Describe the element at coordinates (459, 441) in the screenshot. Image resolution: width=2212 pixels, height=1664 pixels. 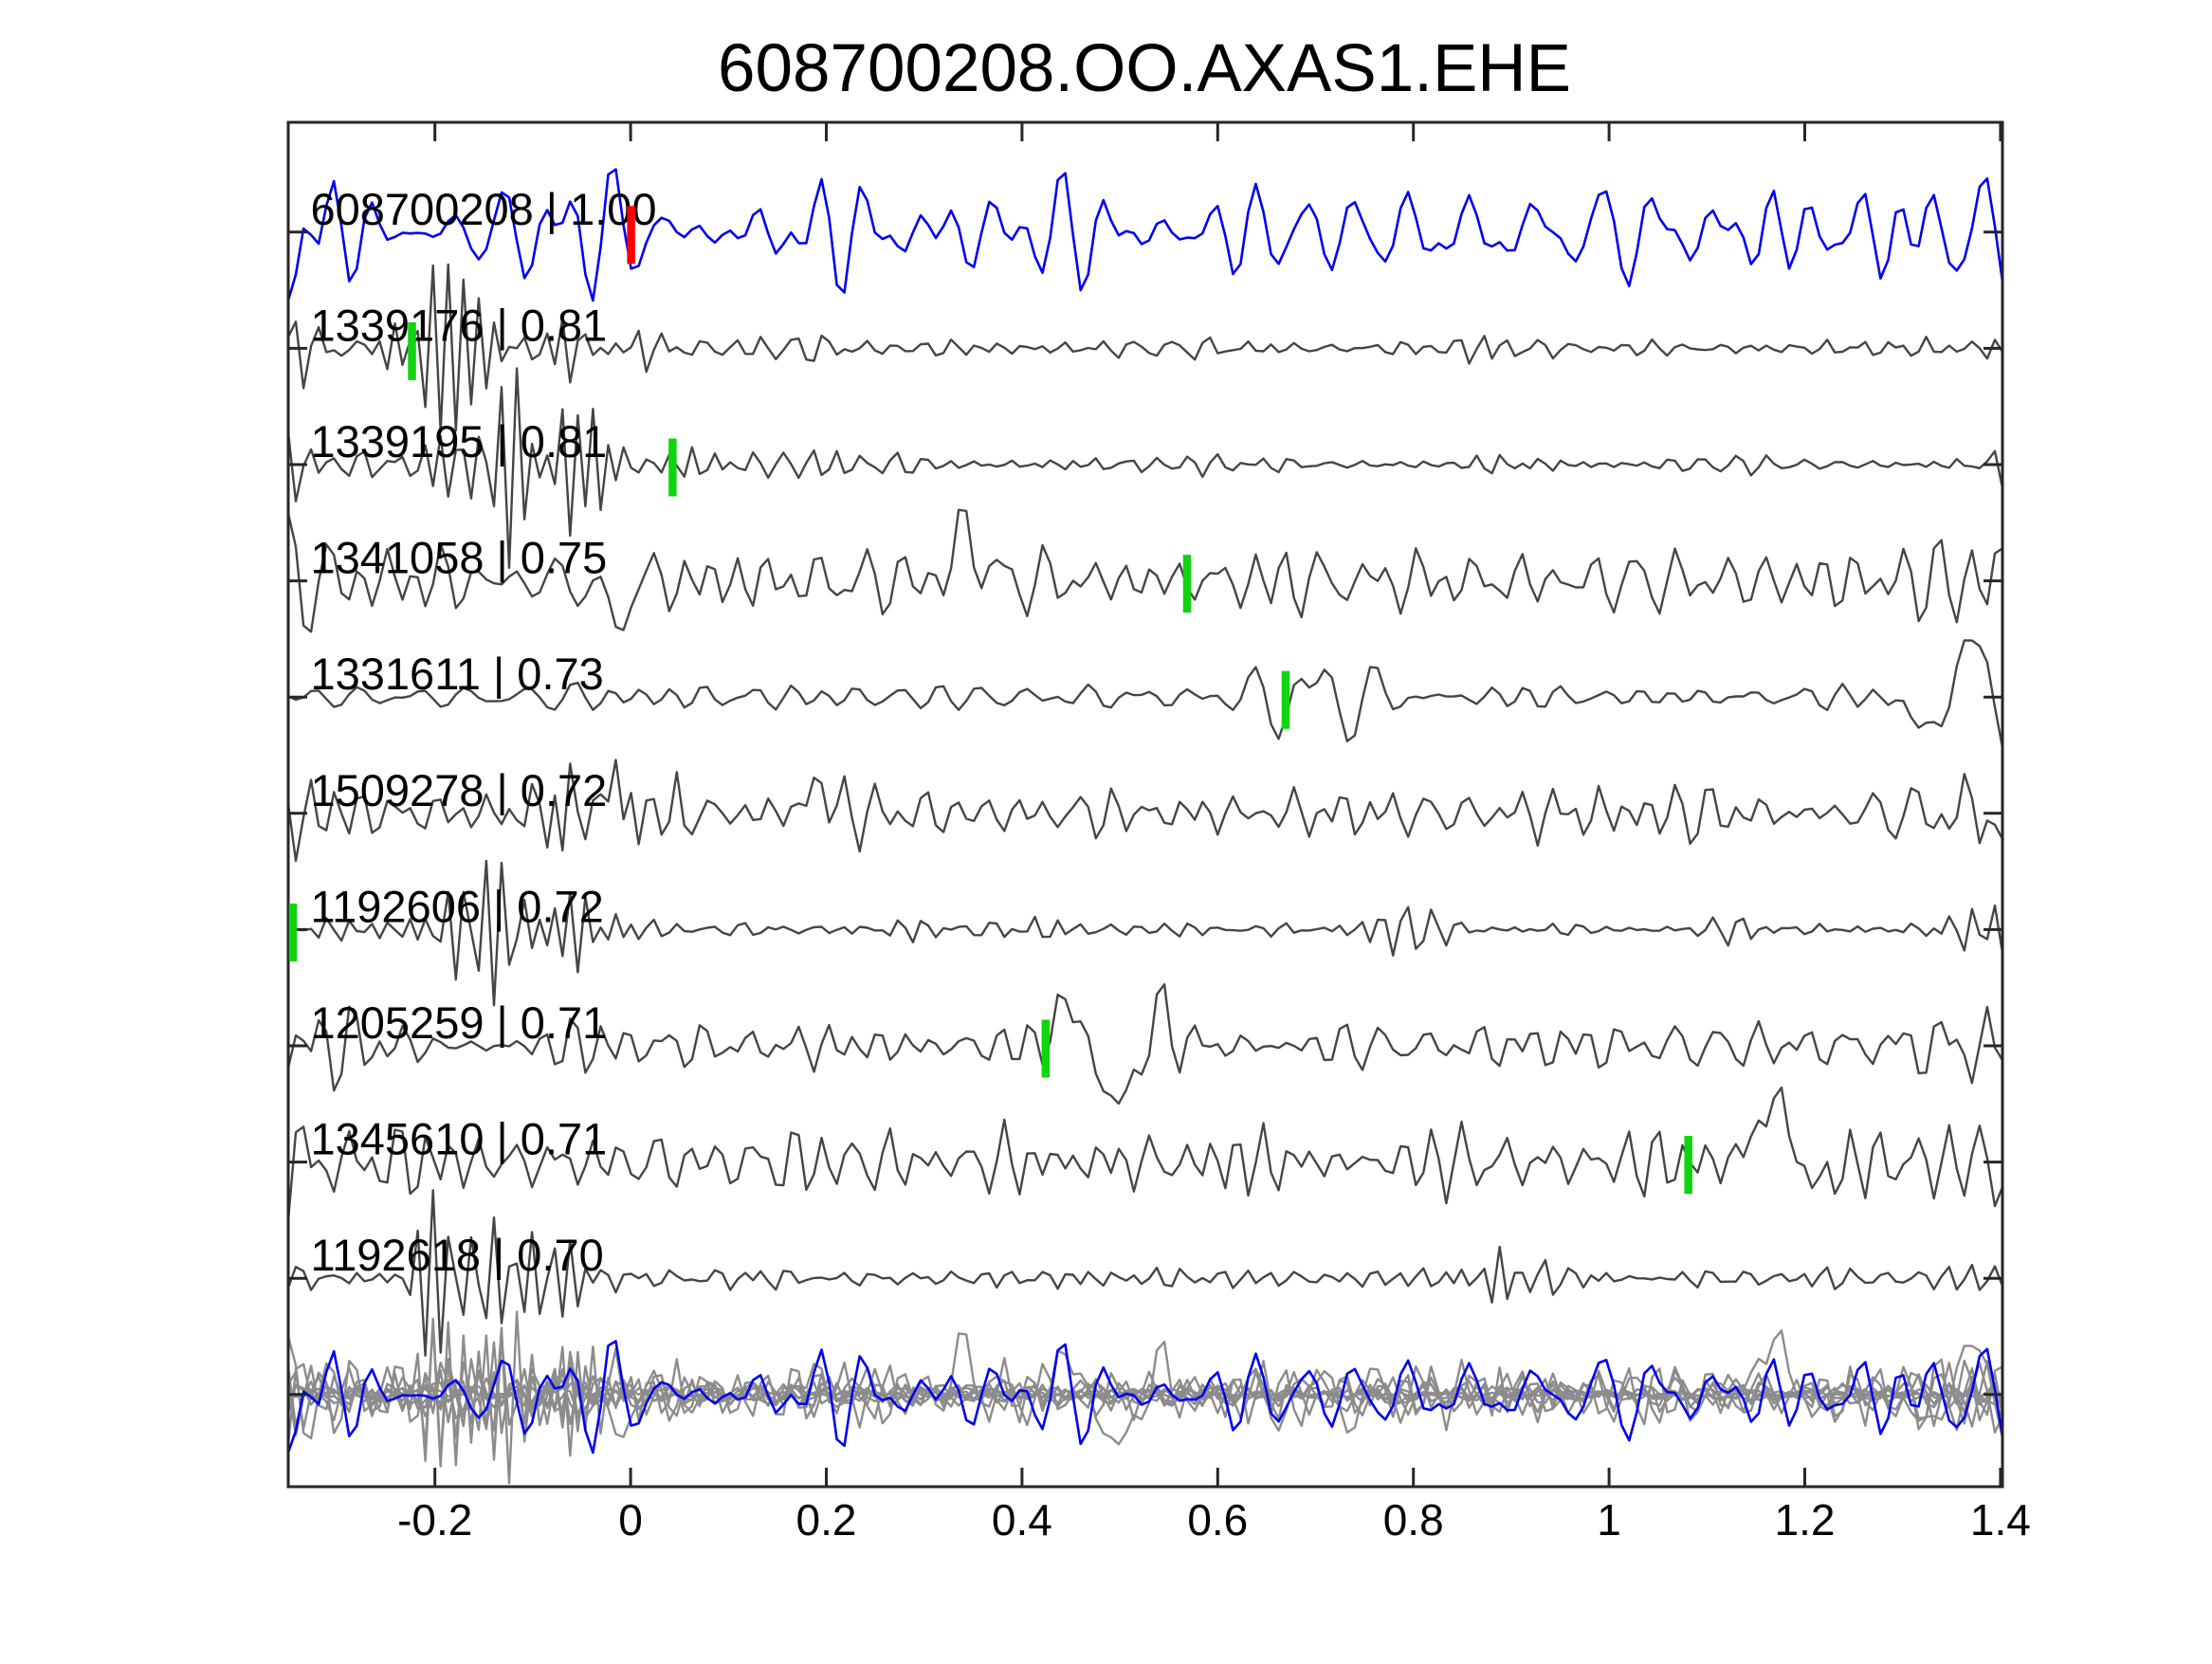
I see `svg-text: 1339195 | 0.81` at that location.